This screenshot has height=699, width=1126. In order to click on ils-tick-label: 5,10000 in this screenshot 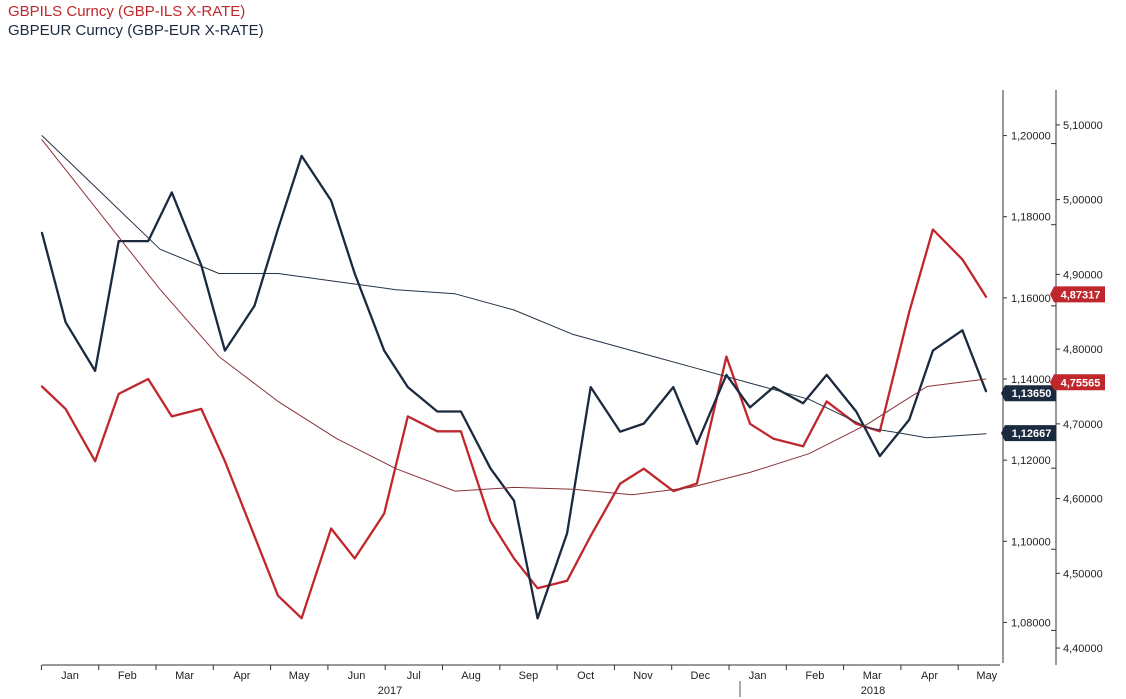, I will do `click(1083, 126)`.